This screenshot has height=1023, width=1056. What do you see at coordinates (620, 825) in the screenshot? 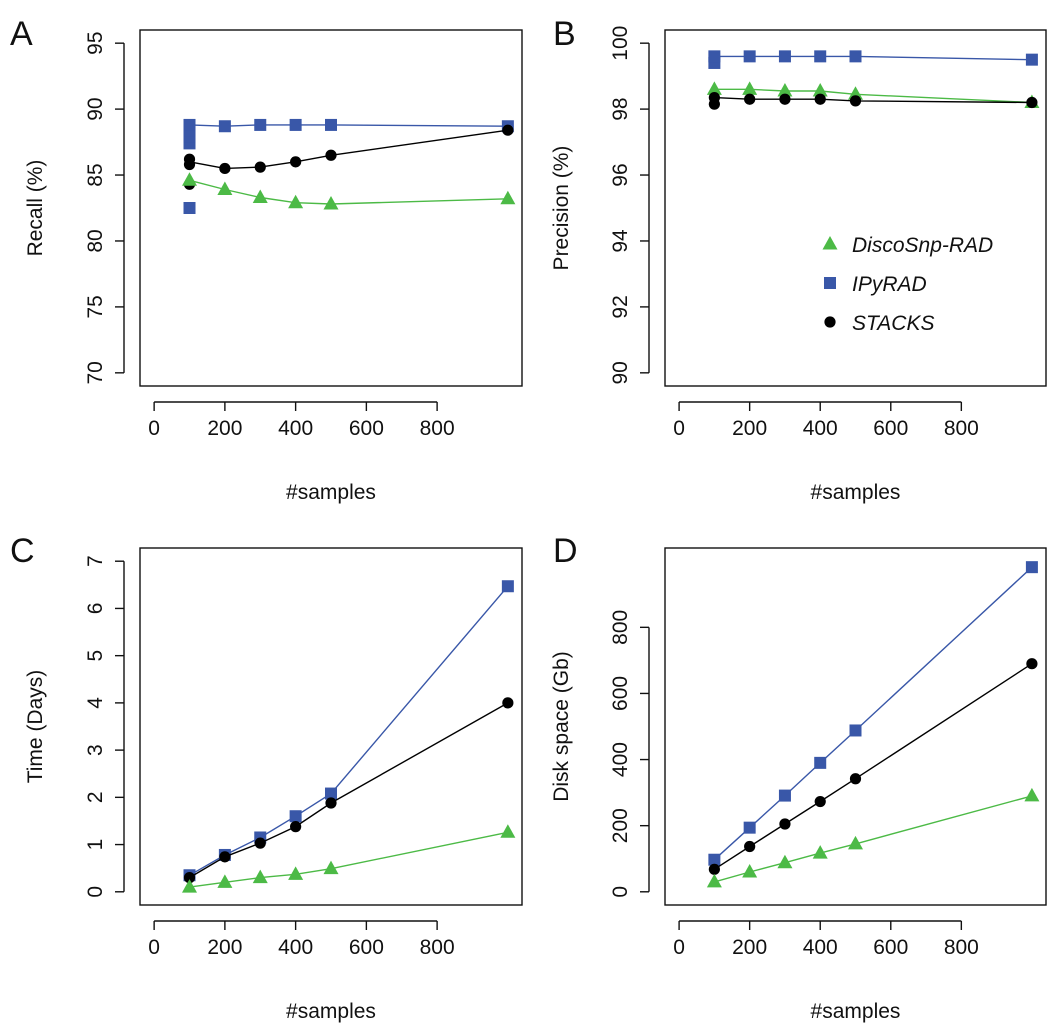
I see `y-tick-label: 200` at bounding box center [620, 825].